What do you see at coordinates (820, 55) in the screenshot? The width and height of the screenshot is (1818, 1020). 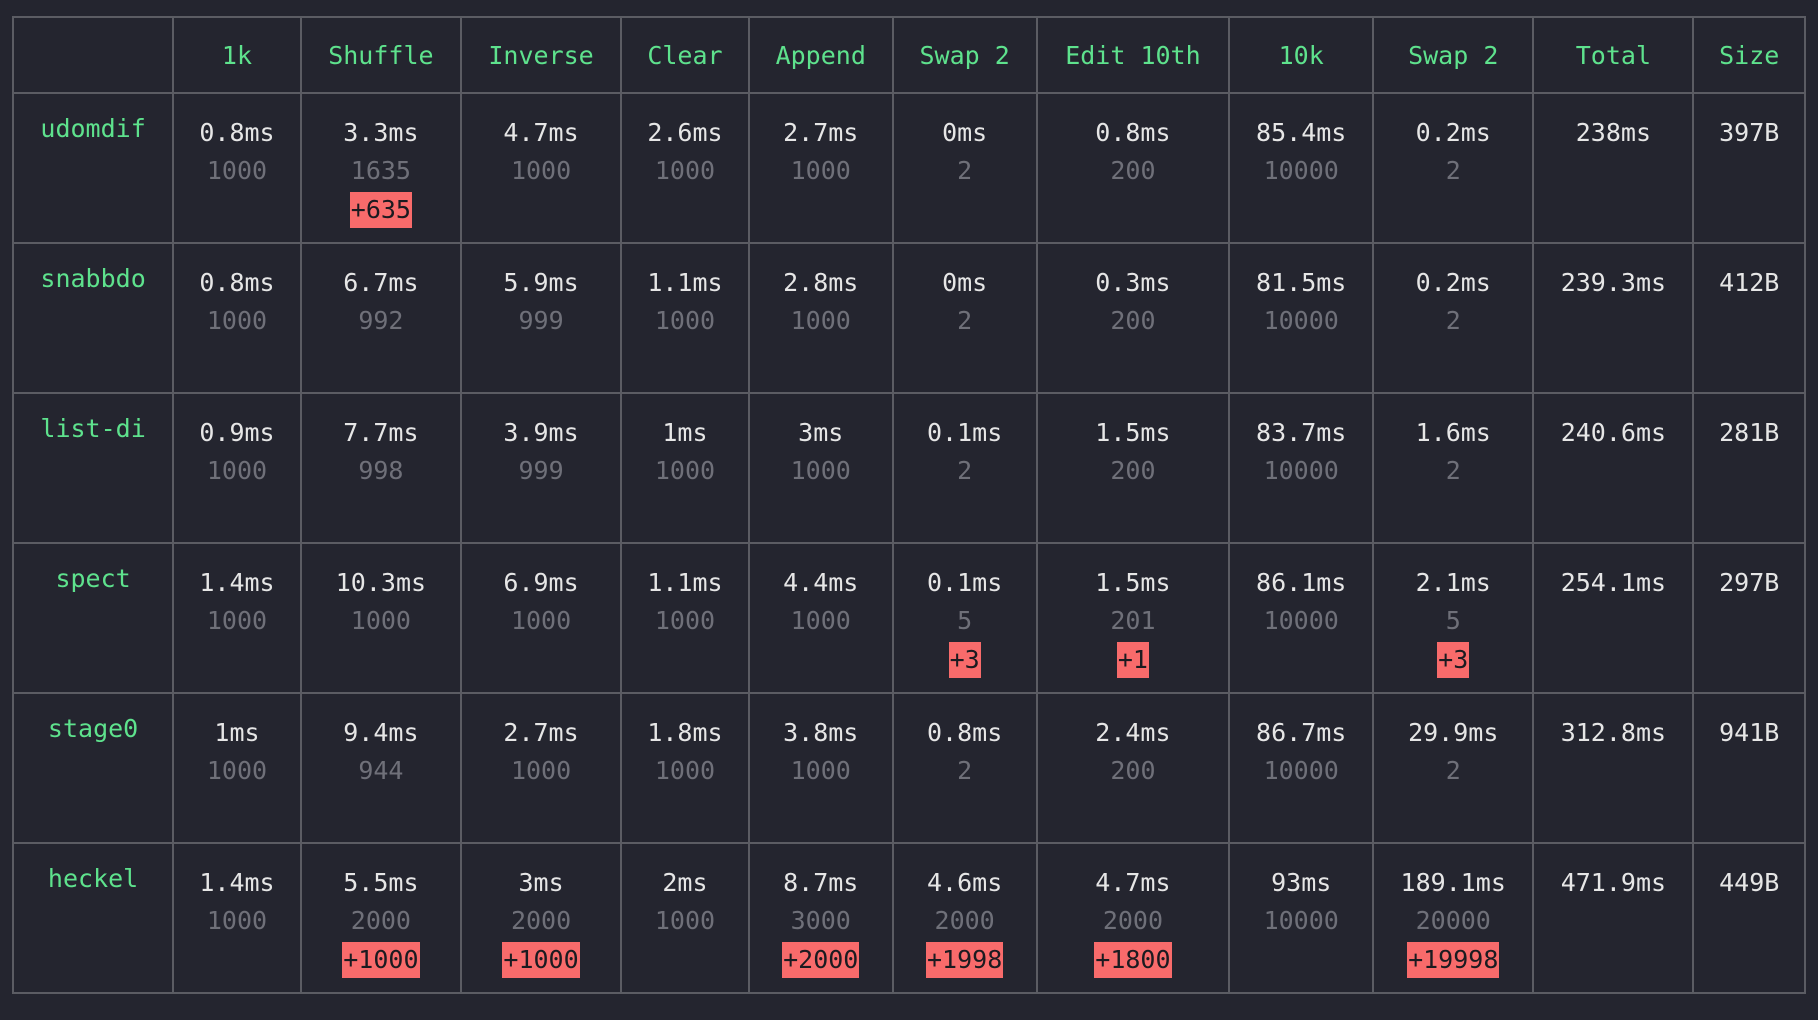 I see `column-header-append: Append` at bounding box center [820, 55].